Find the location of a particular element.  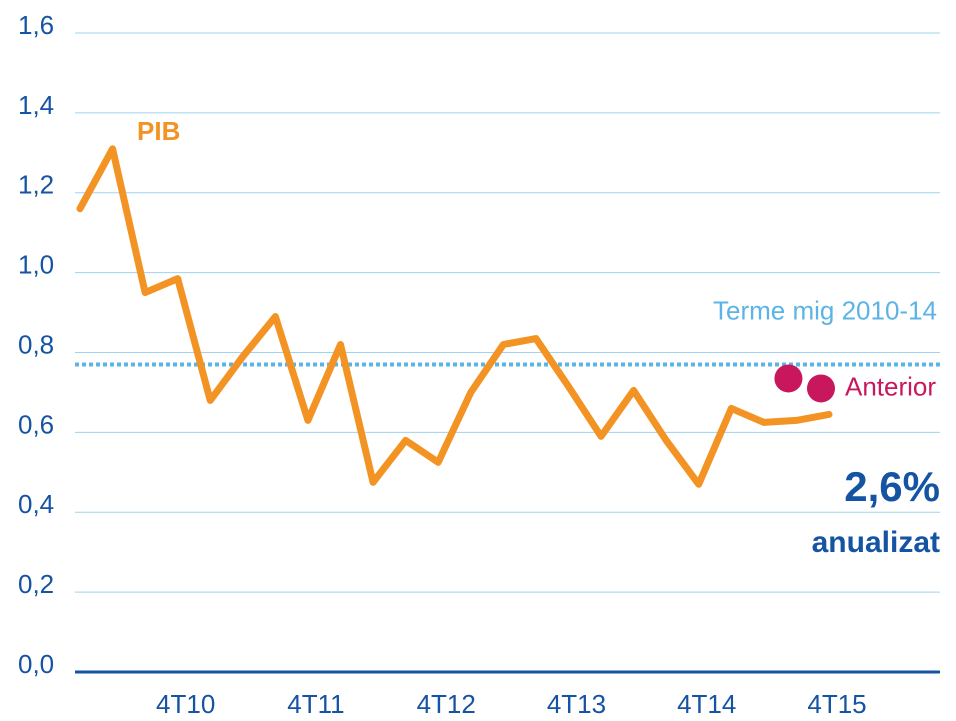

y-tick-label: 1,4 is located at coordinates (36, 105).